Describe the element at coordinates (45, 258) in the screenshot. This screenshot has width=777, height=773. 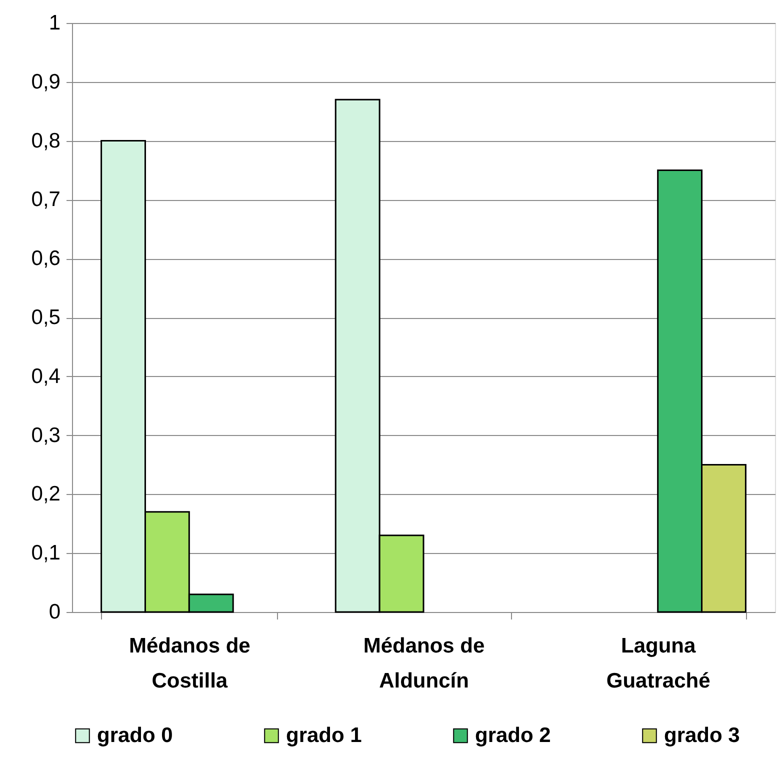
I see `y-tick-label: 0,6` at that location.